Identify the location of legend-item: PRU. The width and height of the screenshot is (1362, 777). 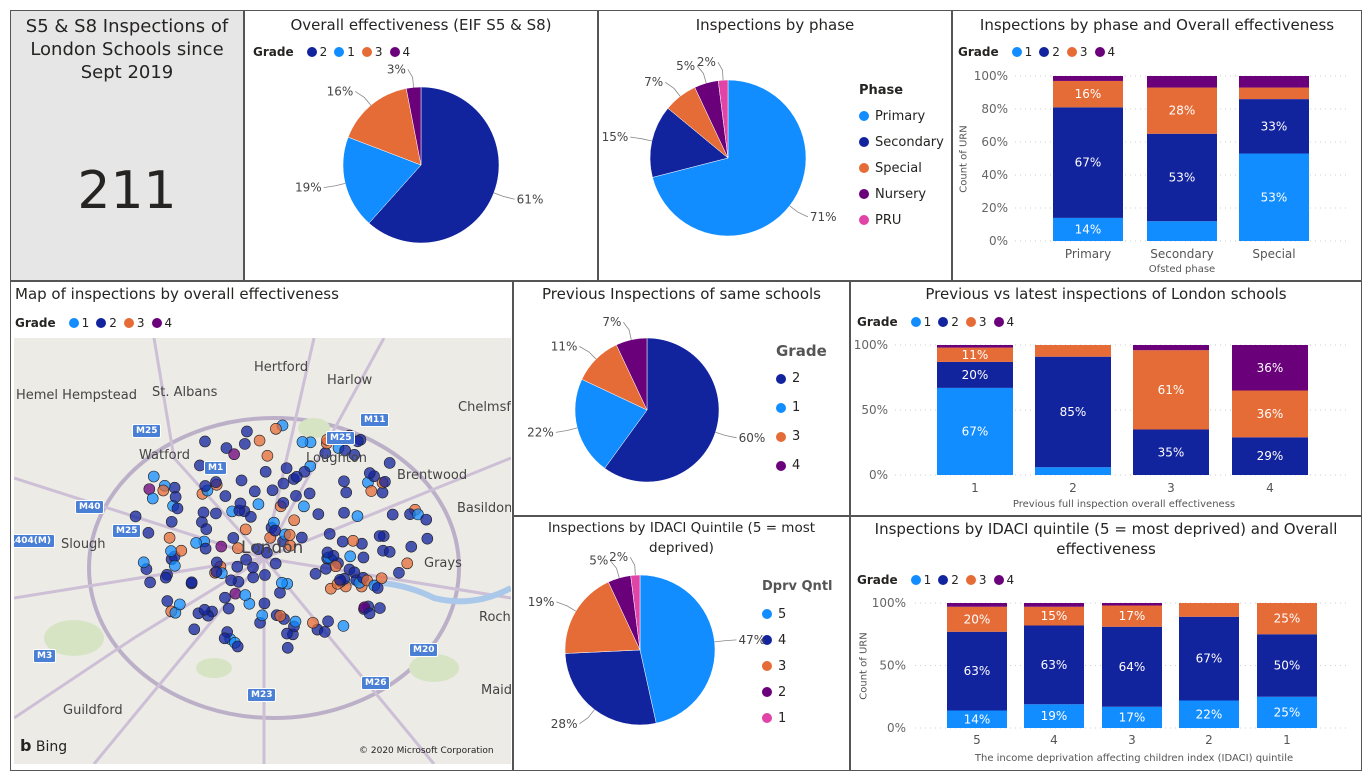
(901, 220).